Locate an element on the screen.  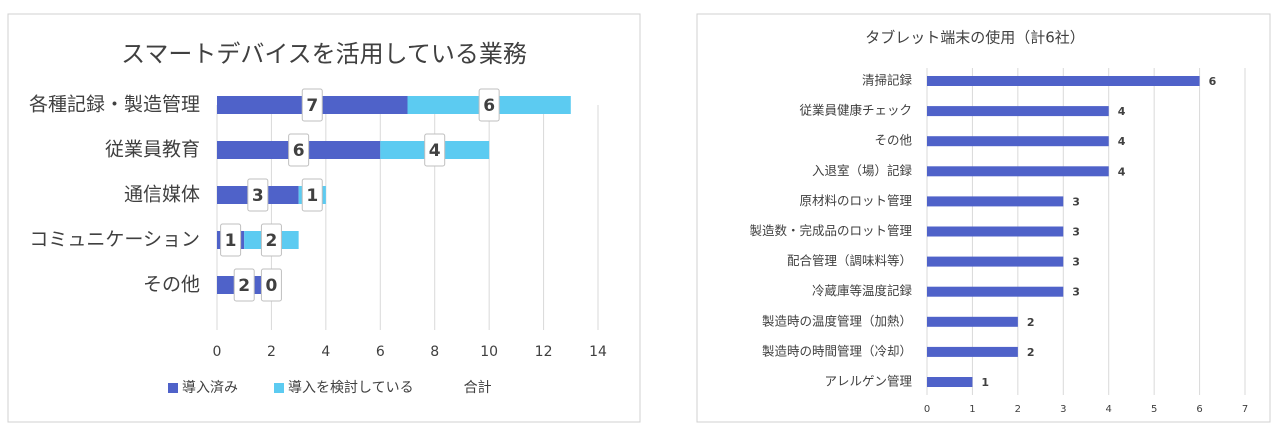
category-label: 製造数・完成品のロット管理 is located at coordinates (830, 230).